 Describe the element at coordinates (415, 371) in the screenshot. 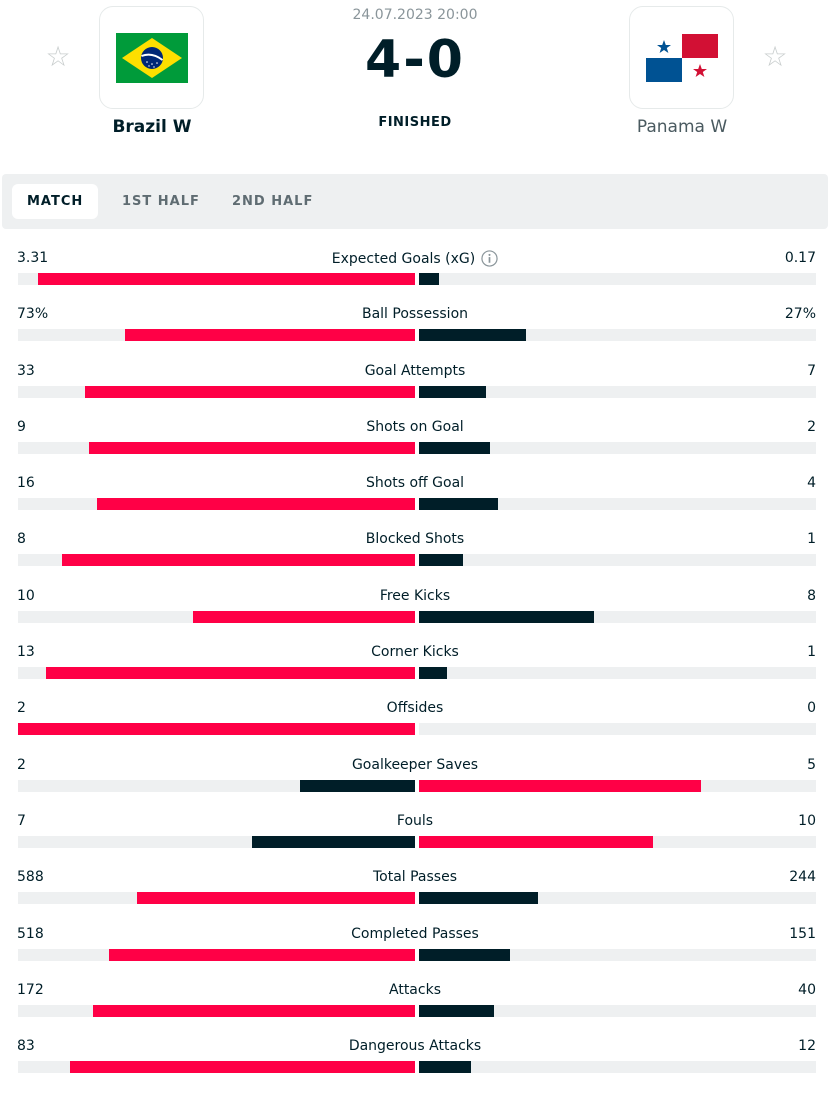

I see `stat-label: Goal Attempts` at that location.